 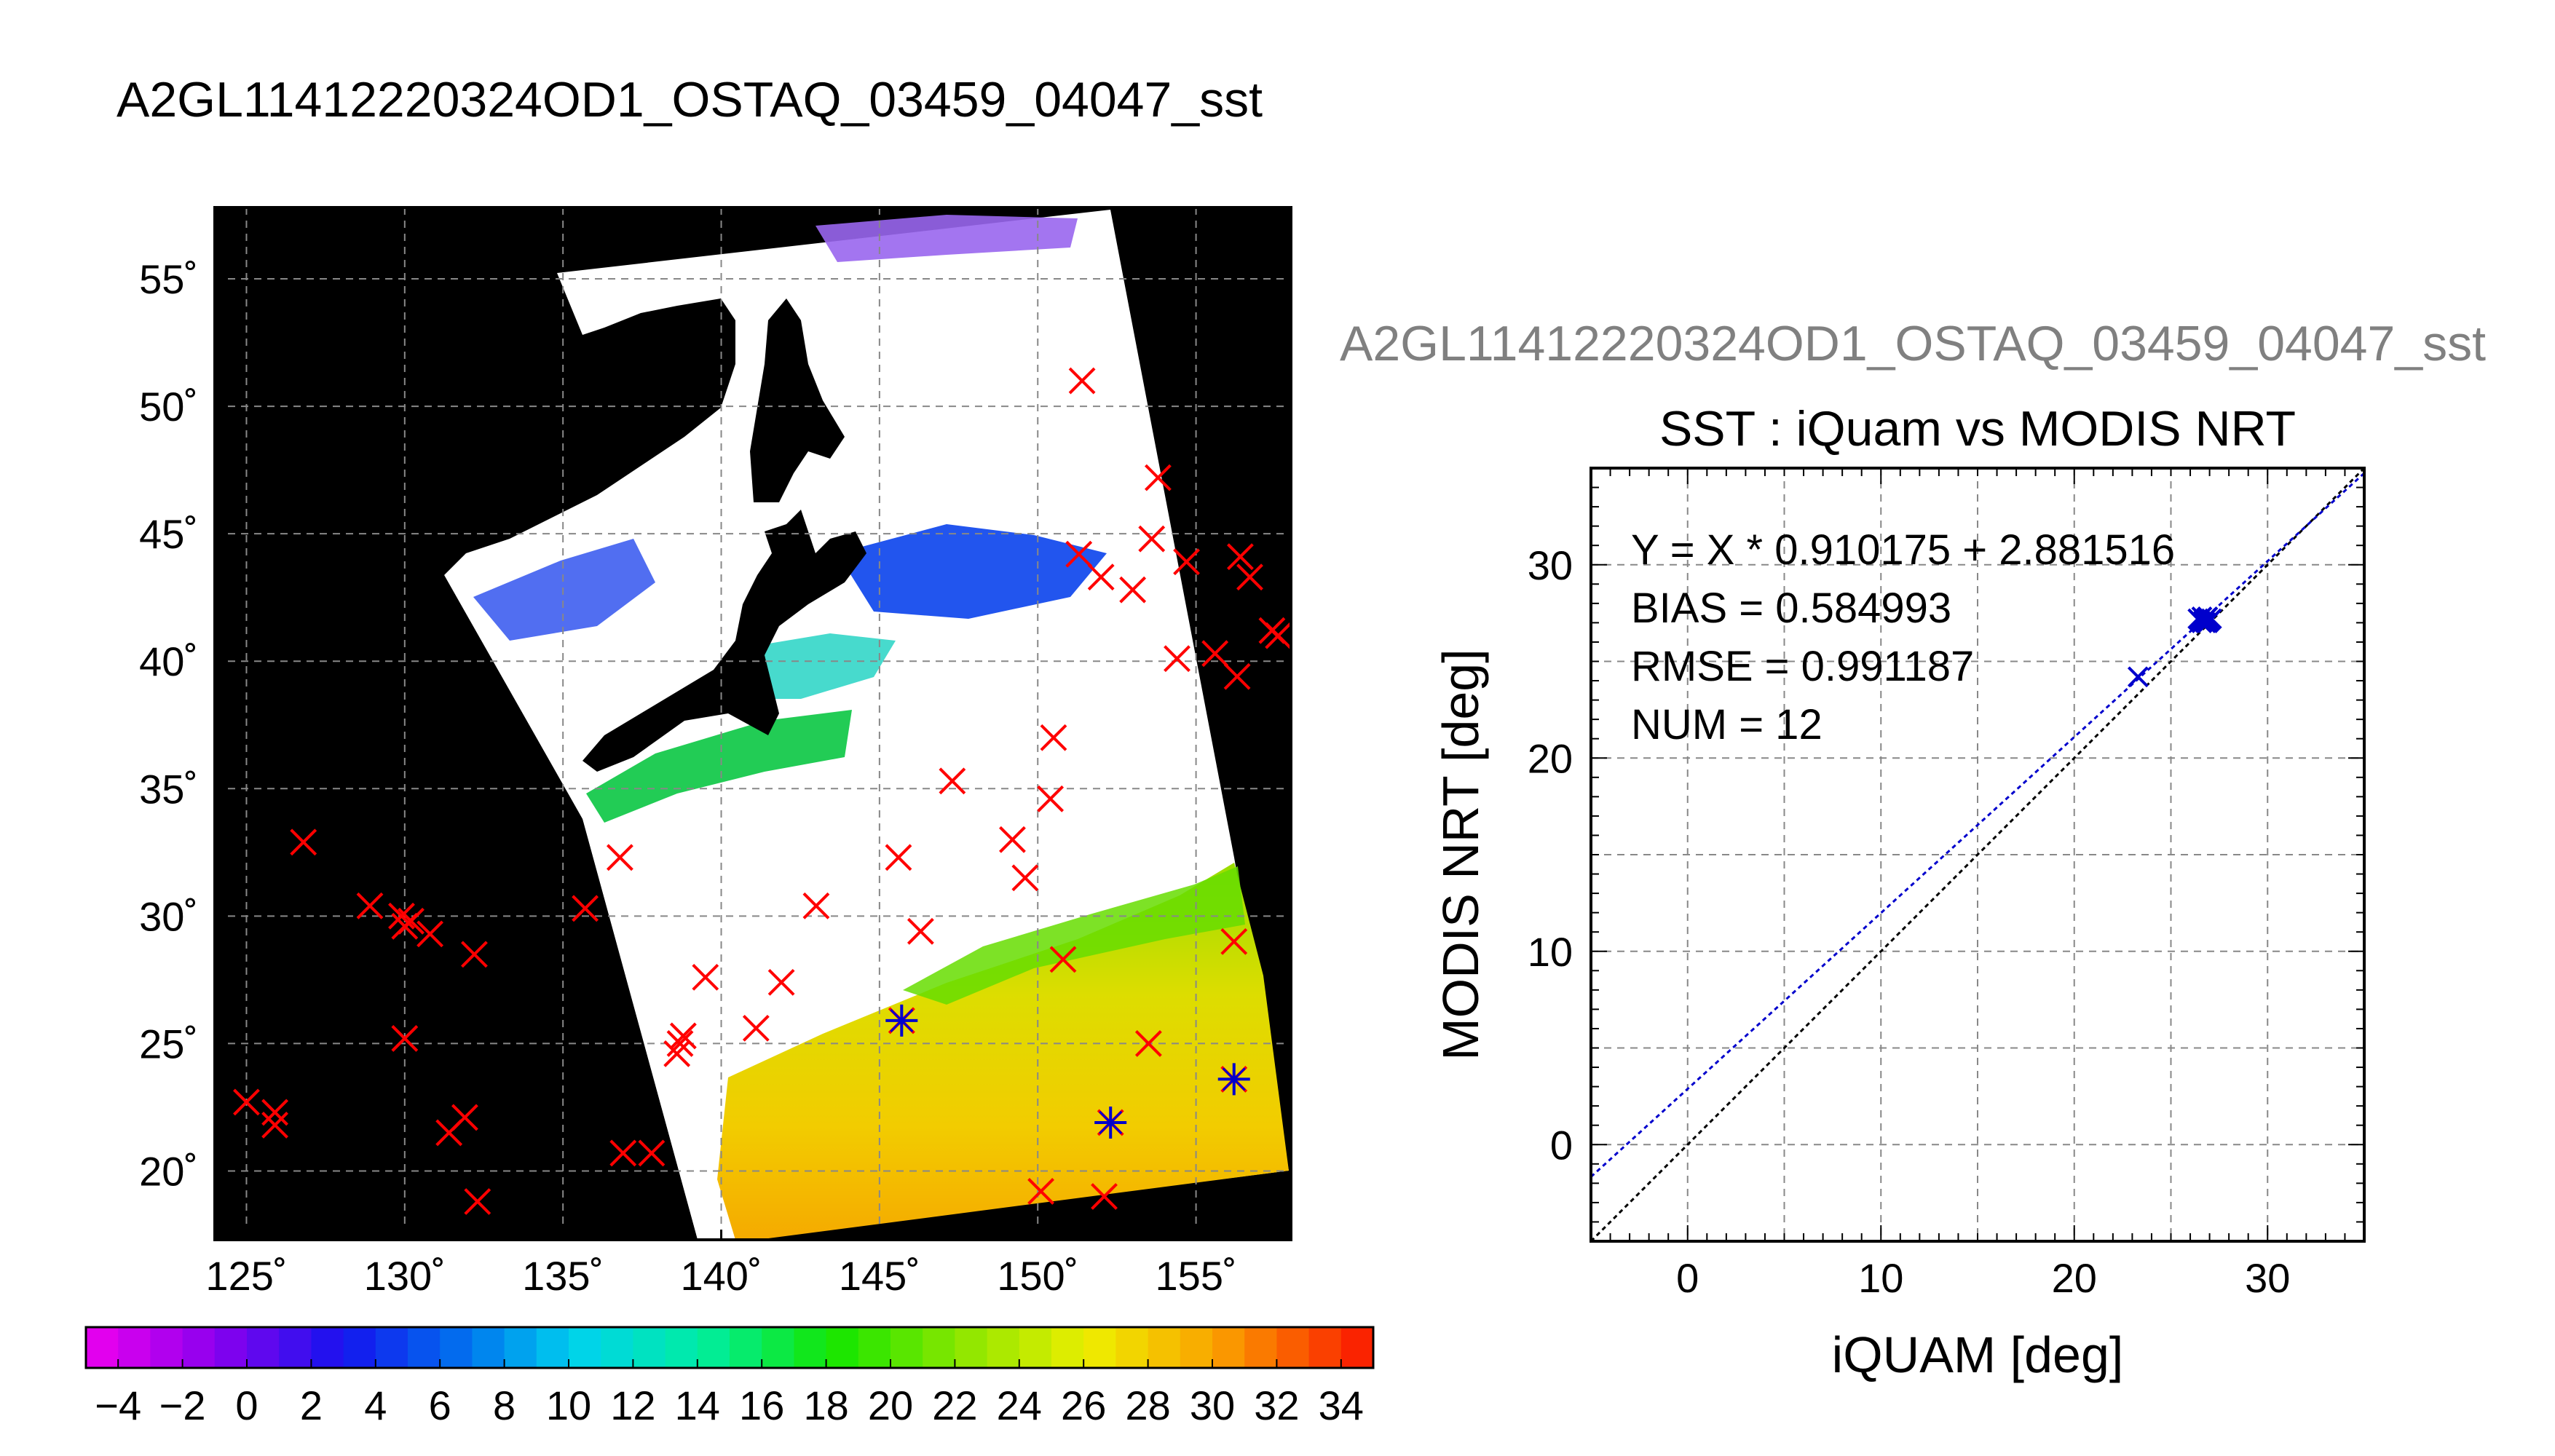 What do you see at coordinates (825, 1405) in the screenshot?
I see `colorbar-tick-label: 18` at bounding box center [825, 1405].